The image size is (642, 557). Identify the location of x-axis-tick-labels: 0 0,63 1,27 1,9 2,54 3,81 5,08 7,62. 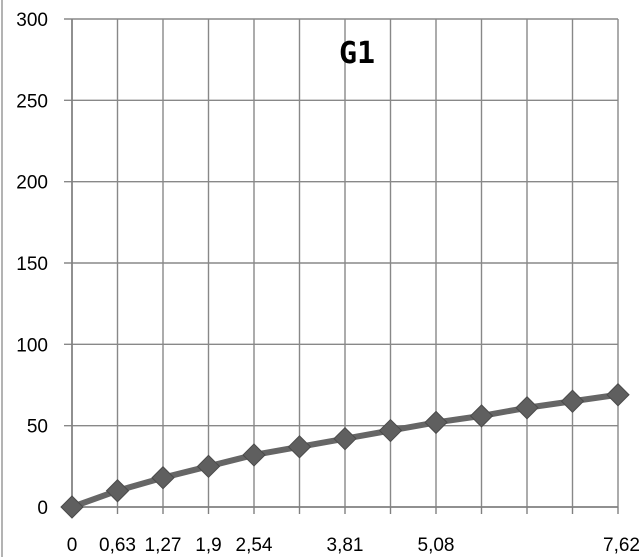
(353, 545).